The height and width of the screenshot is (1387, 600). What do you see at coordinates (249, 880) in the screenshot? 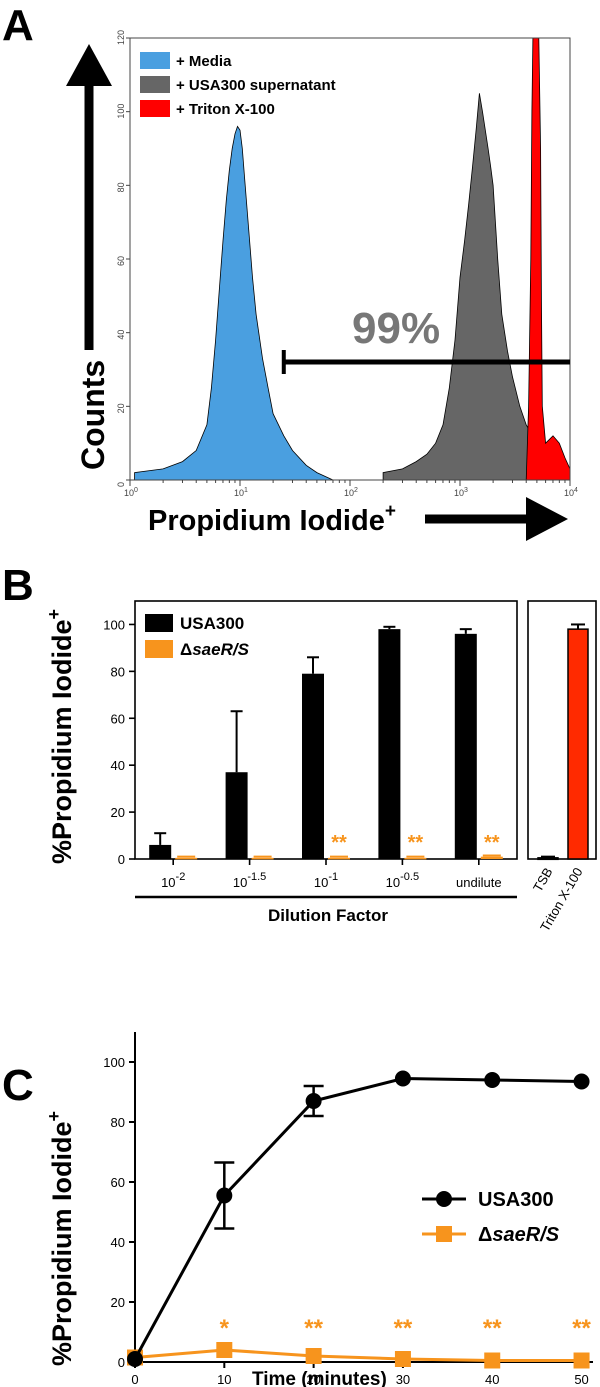
I see `b-xtick-label: 10-1.5` at bounding box center [249, 880].